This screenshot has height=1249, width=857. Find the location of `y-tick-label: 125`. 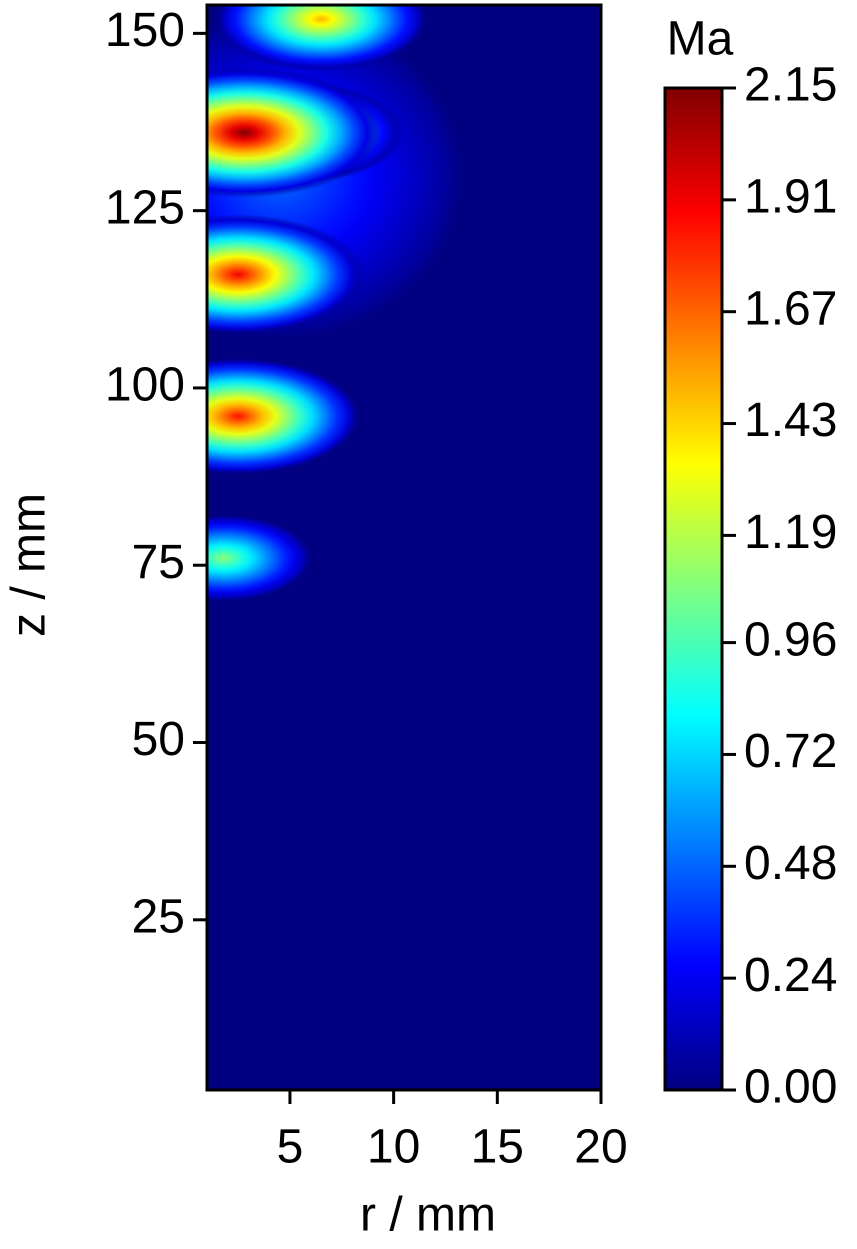

y-tick-label: 125 is located at coordinates (145, 207).